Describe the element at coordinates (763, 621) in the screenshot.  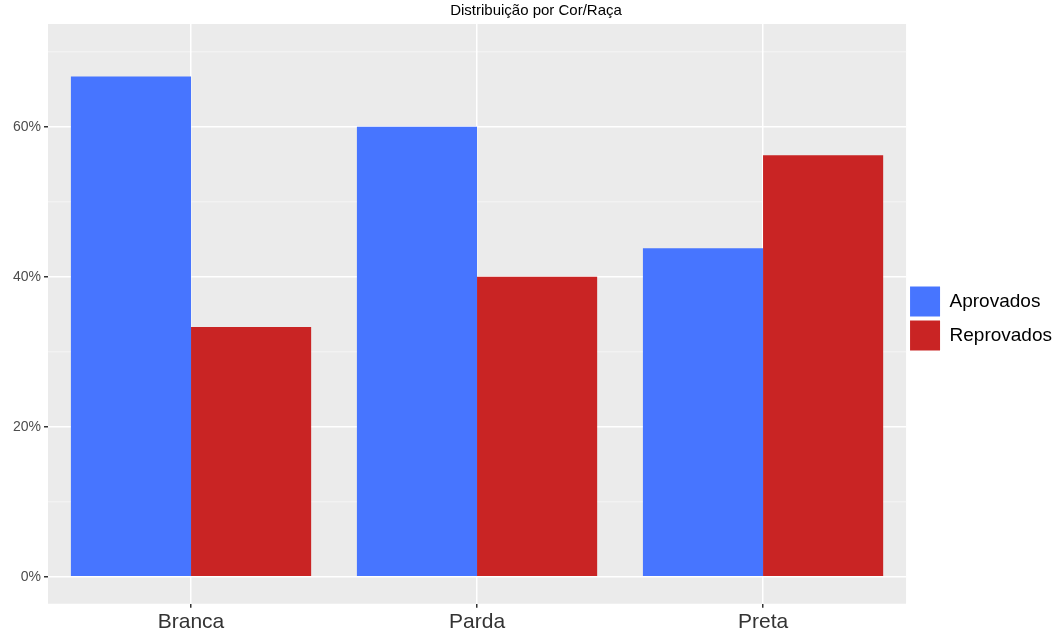
I see `x-tick-label: Preta` at that location.